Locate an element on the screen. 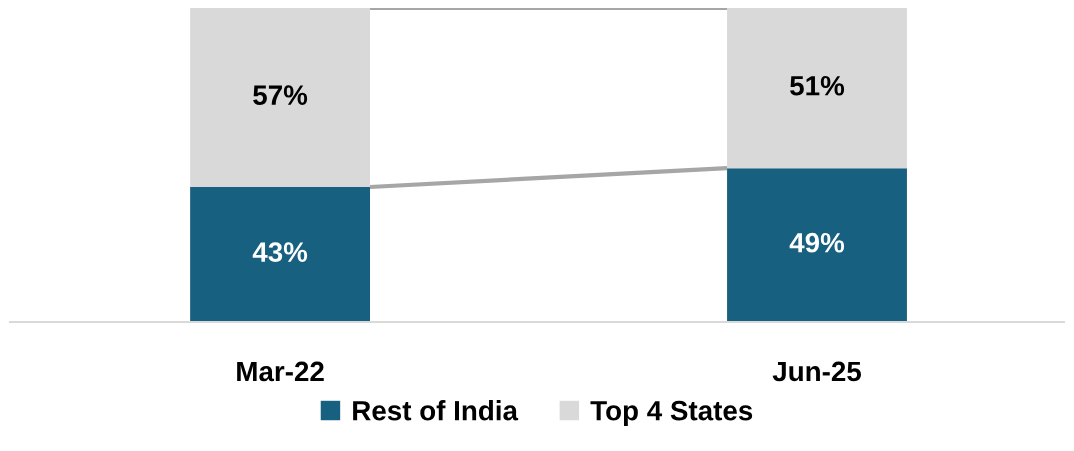  legend-label: Rest of India is located at coordinates (436, 410).